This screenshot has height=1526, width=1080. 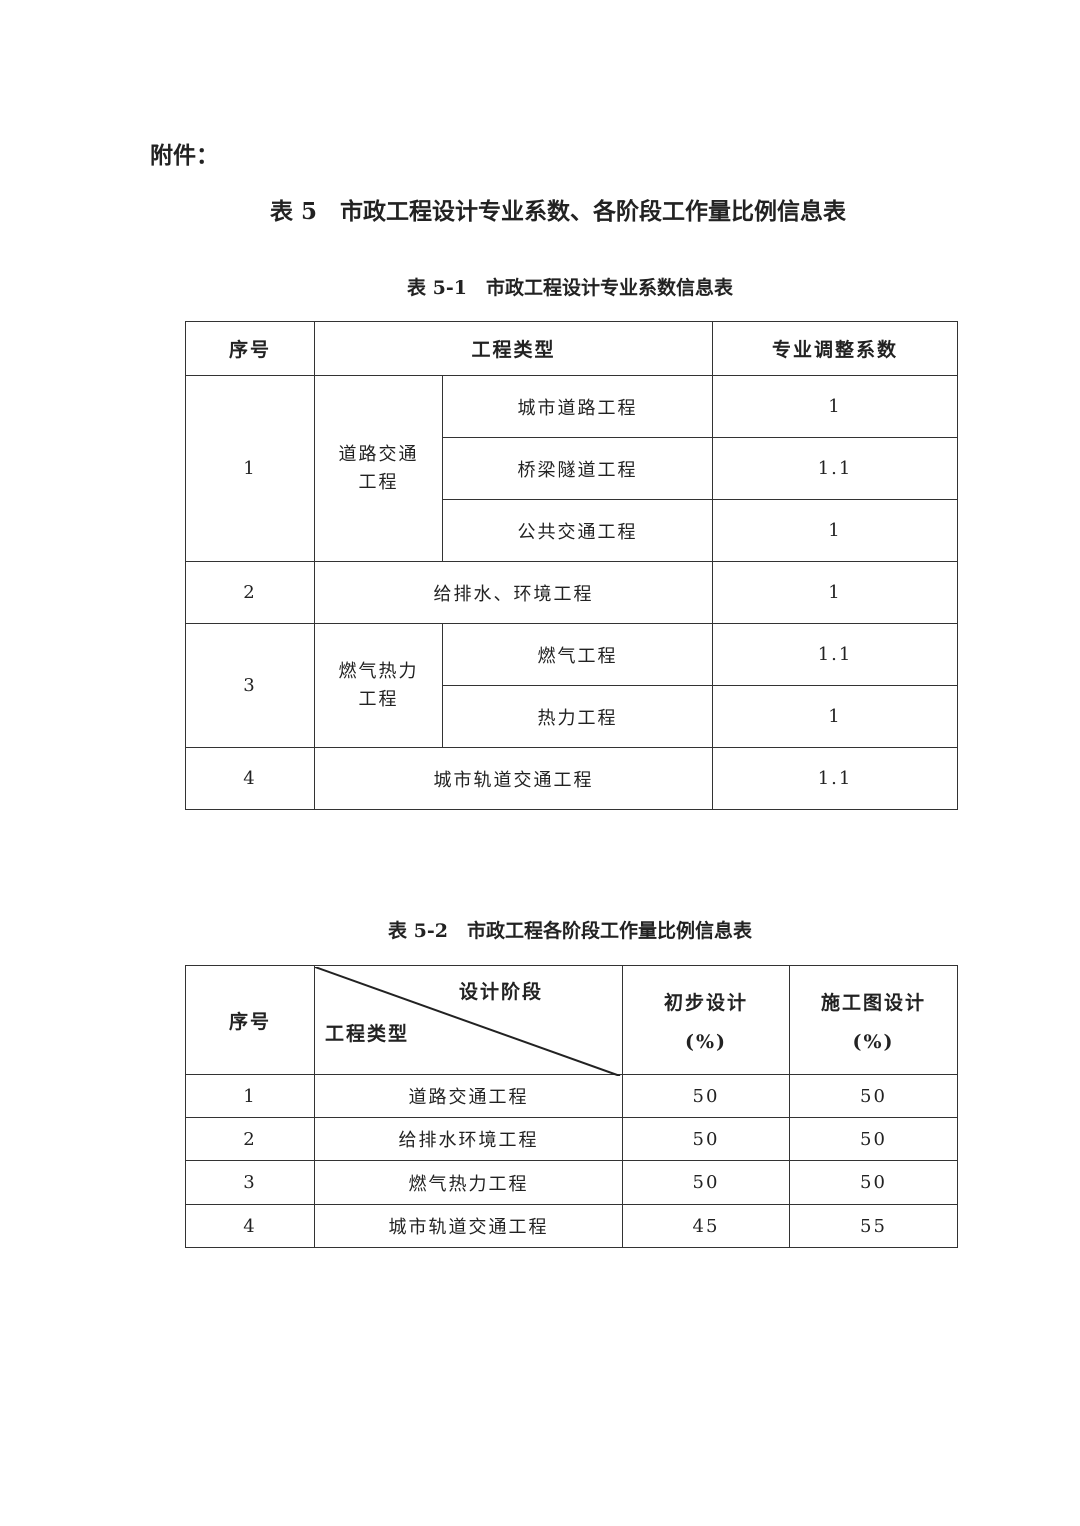 I want to click on table-row: 2 给排水环境工程 50 50, so click(x=571, y=1139).